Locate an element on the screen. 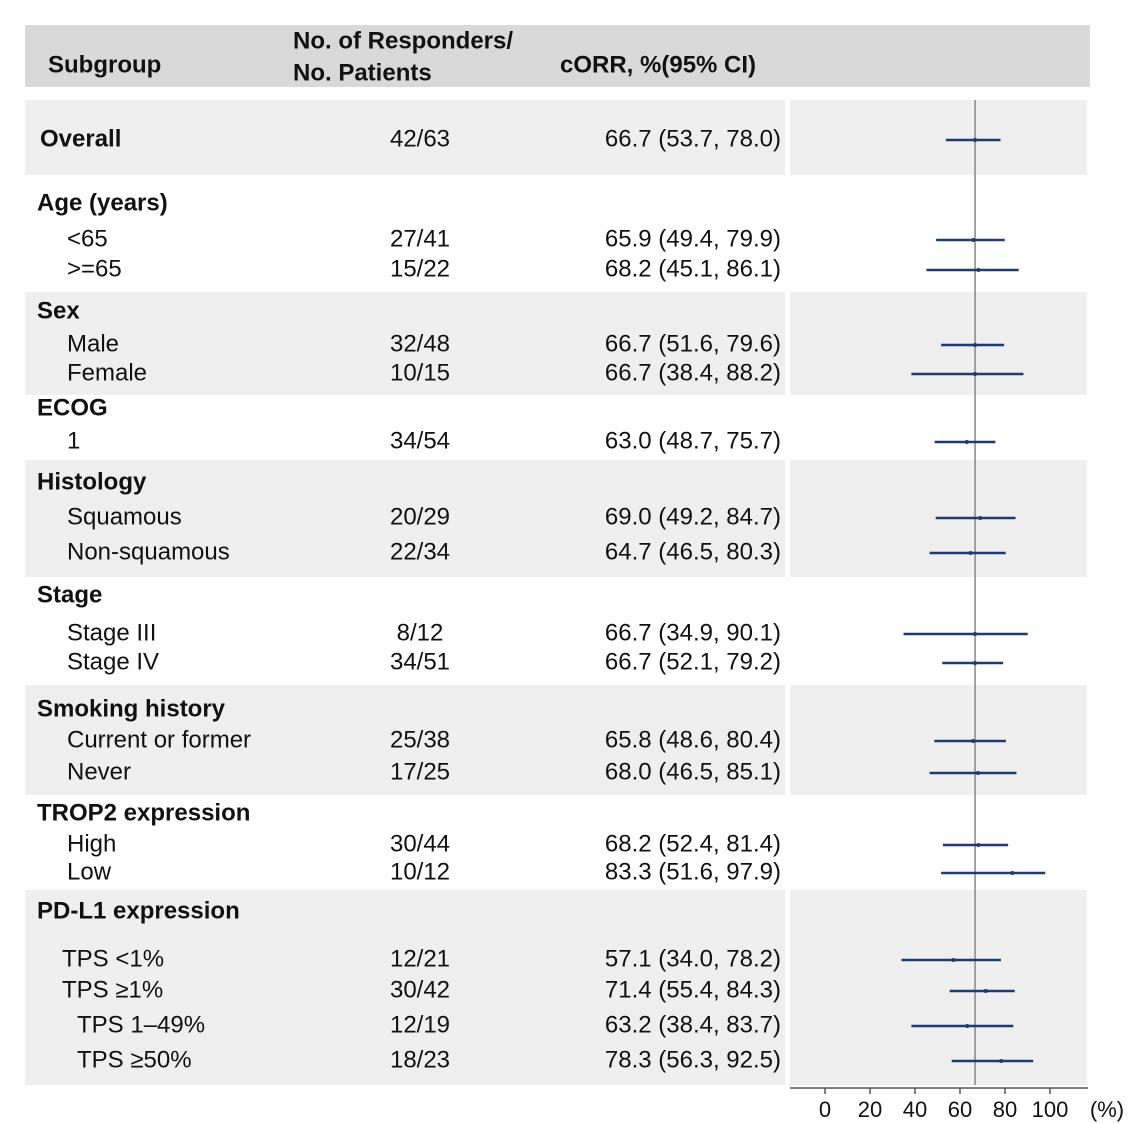 Image resolution: width=1130 pixels, height=1124 pixels. responders: 12/21 is located at coordinates (420, 958).